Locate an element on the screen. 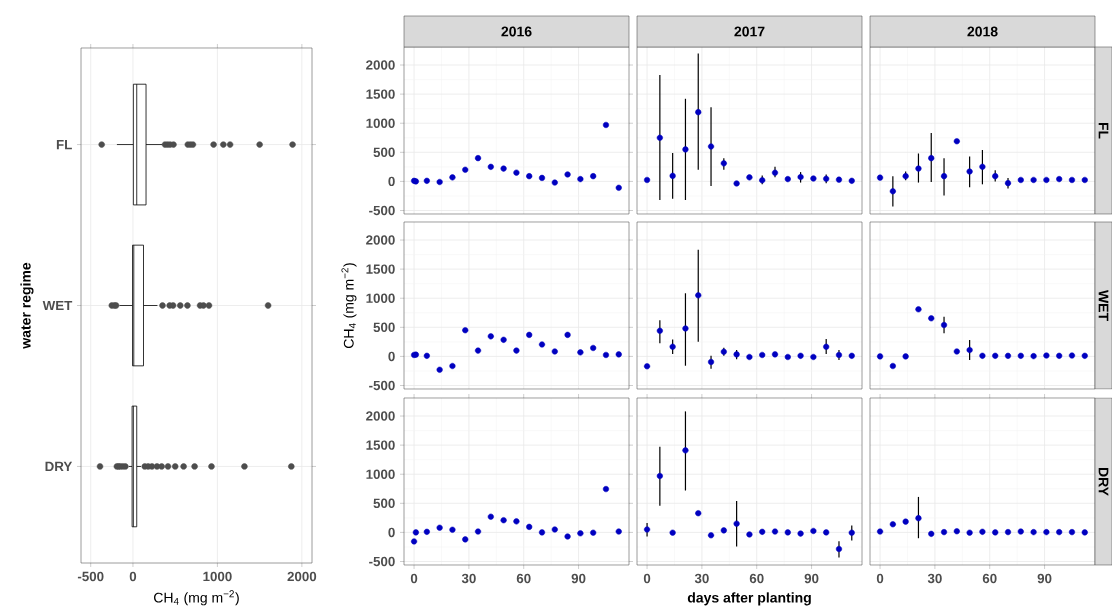 The image size is (1112, 614). chart-title: 2017 is located at coordinates (749, 31).